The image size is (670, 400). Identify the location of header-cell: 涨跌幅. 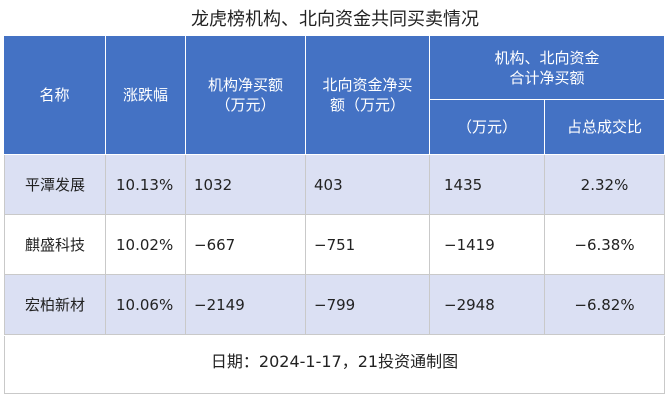
(146, 95).